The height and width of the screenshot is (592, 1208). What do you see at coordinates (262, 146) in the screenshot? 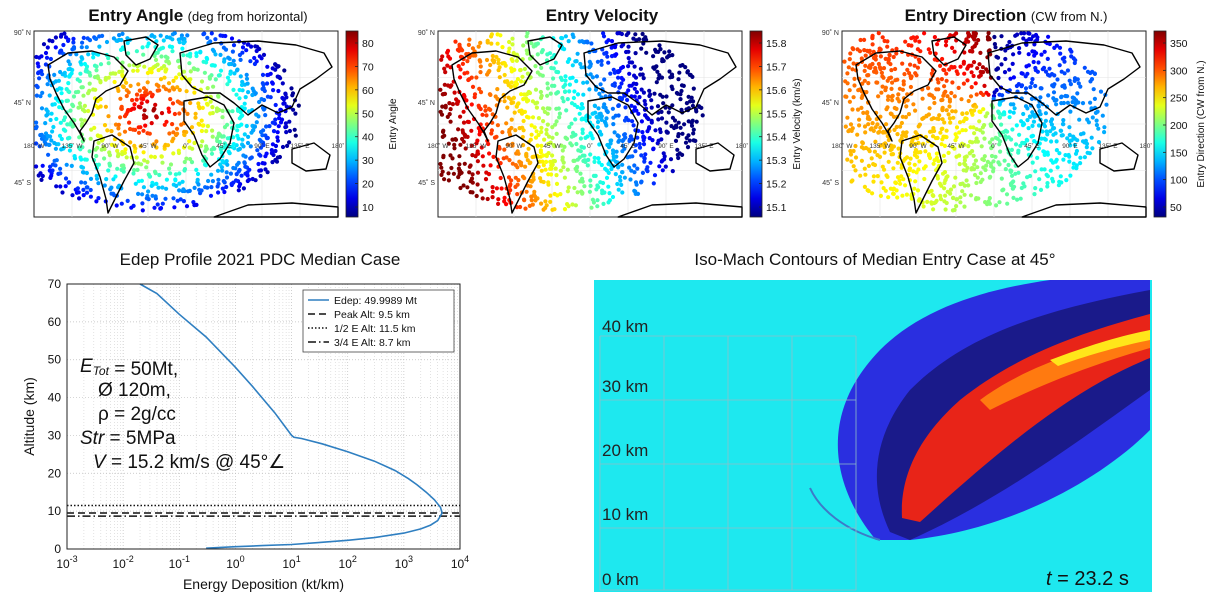
I see `lon-label: 90˚ E` at bounding box center [262, 146].